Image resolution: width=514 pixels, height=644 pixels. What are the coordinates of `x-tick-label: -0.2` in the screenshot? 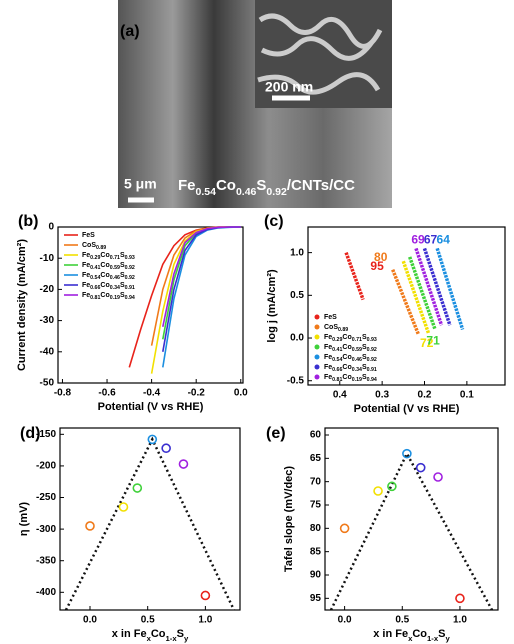 It's located at (197, 393).